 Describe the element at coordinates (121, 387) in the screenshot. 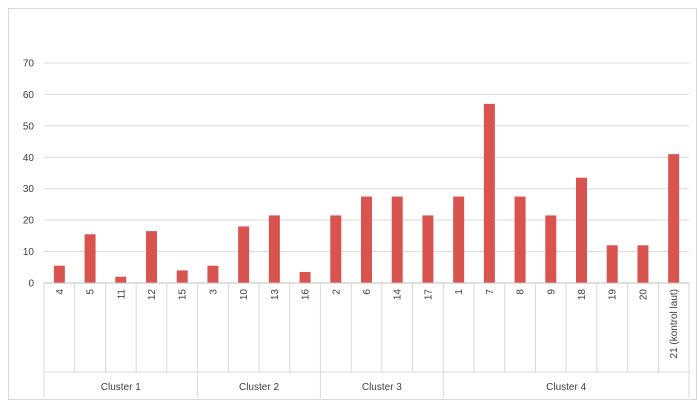

I see `cluster-label: Cluster 1` at that location.